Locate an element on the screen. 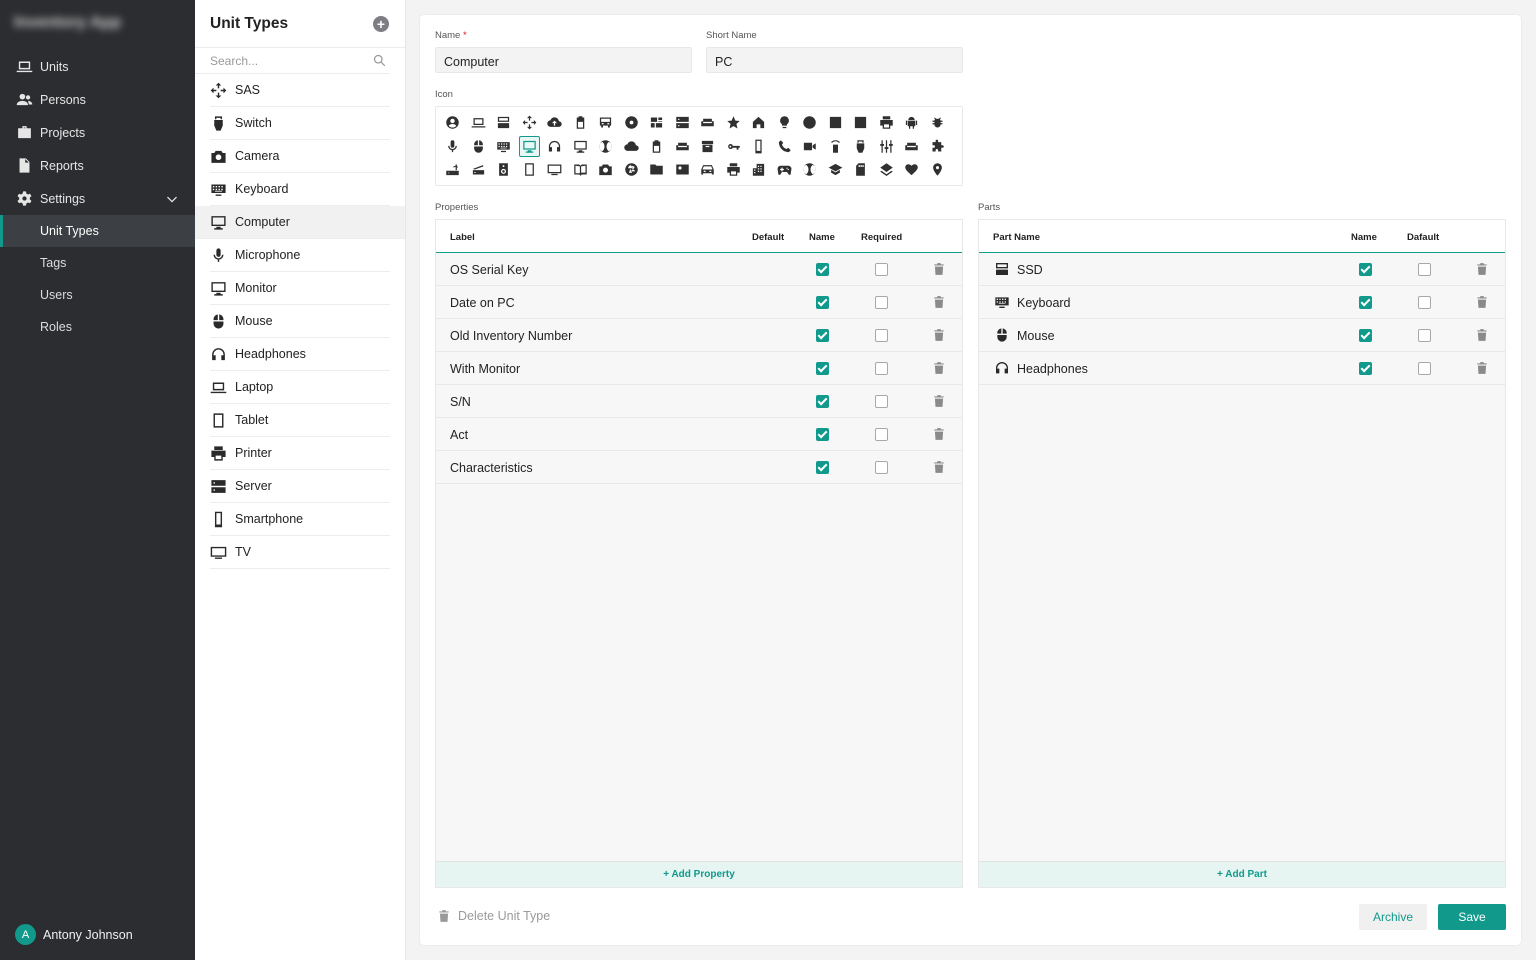 This screenshot has height=960, width=1536. nav-settings: Settings is located at coordinates (97, 198).